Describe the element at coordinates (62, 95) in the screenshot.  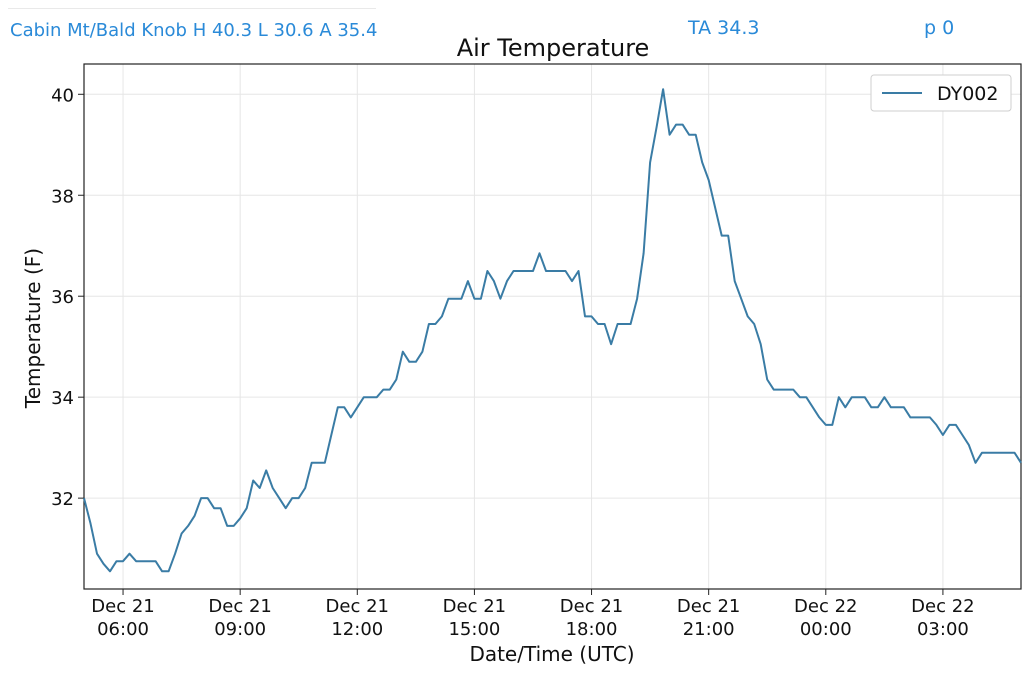
I see `y-tick-label: 40` at that location.